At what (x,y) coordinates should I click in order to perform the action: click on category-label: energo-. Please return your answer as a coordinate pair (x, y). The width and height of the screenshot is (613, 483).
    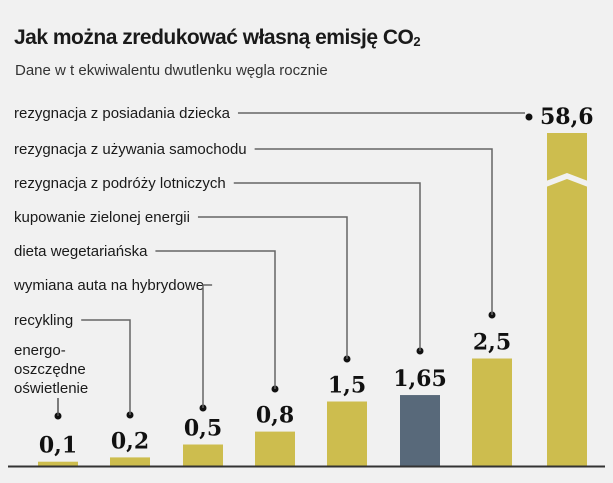
    Looking at the image, I should click on (40, 350).